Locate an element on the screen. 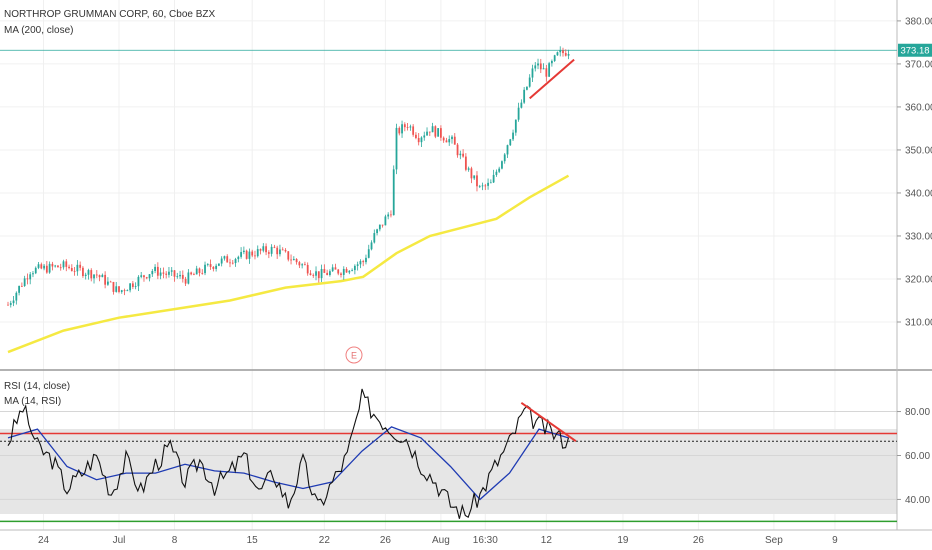  price-tick-label: 380.00 is located at coordinates (918, 21).